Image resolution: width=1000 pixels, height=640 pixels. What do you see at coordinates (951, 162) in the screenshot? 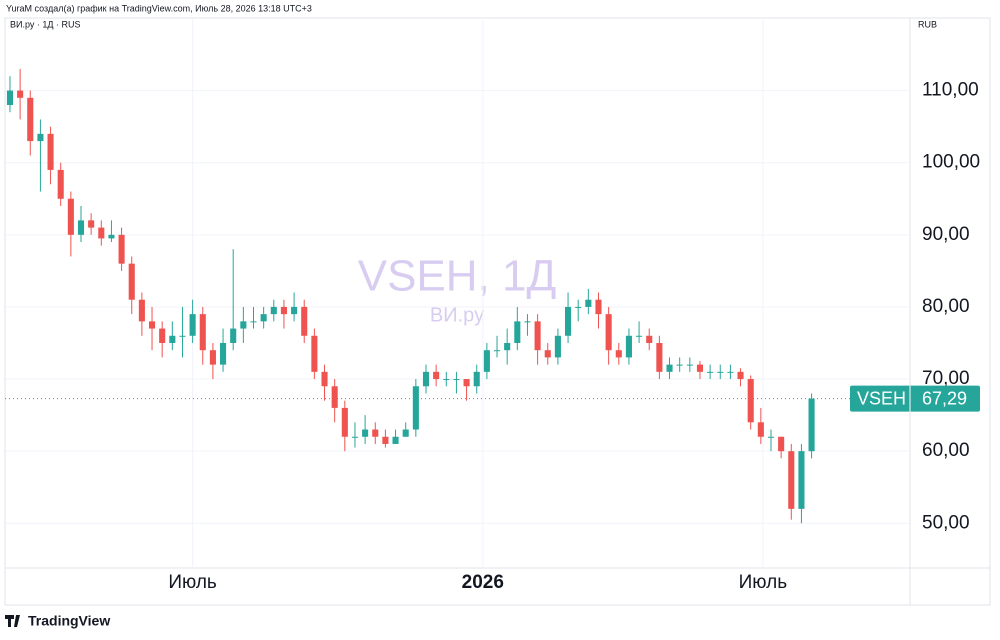
I see `y-tick-label: 100,00` at bounding box center [951, 162].